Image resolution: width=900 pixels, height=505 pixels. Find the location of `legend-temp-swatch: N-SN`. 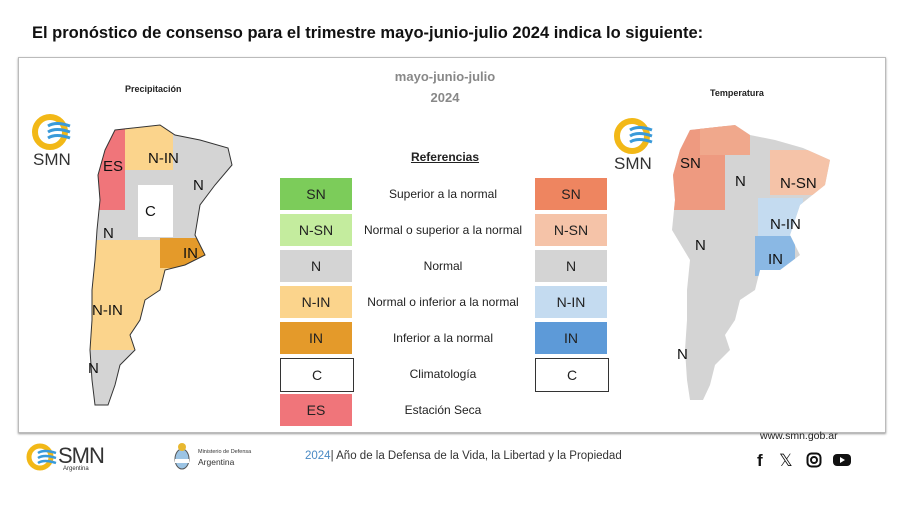

legend-temp-swatch: N-SN is located at coordinates (571, 230).